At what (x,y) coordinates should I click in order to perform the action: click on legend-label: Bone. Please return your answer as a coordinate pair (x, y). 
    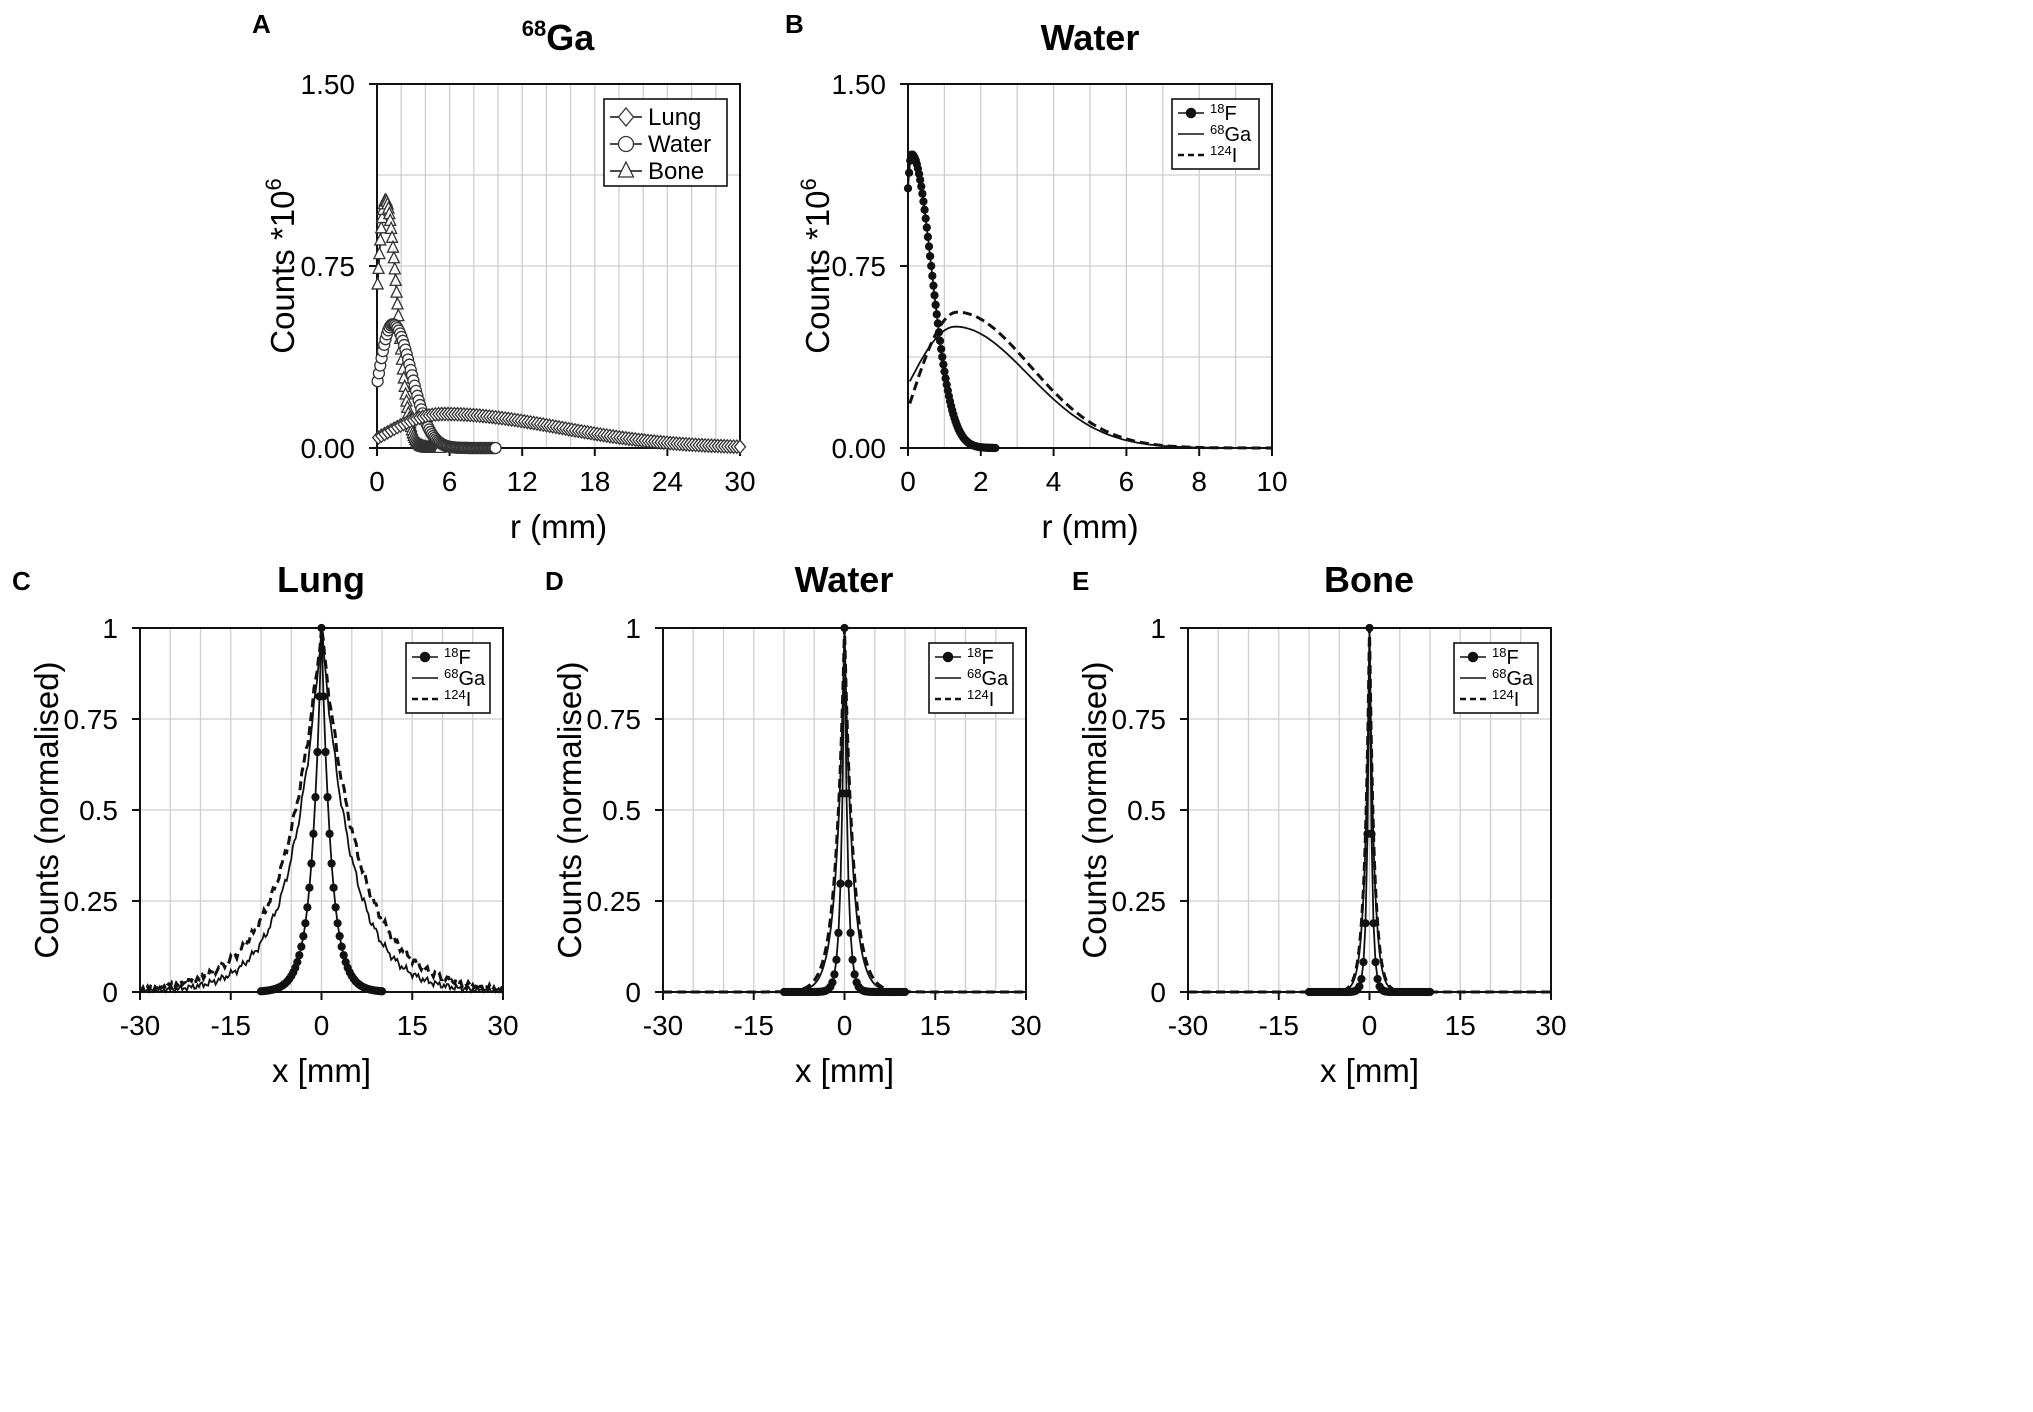
    Looking at the image, I should click on (676, 171).